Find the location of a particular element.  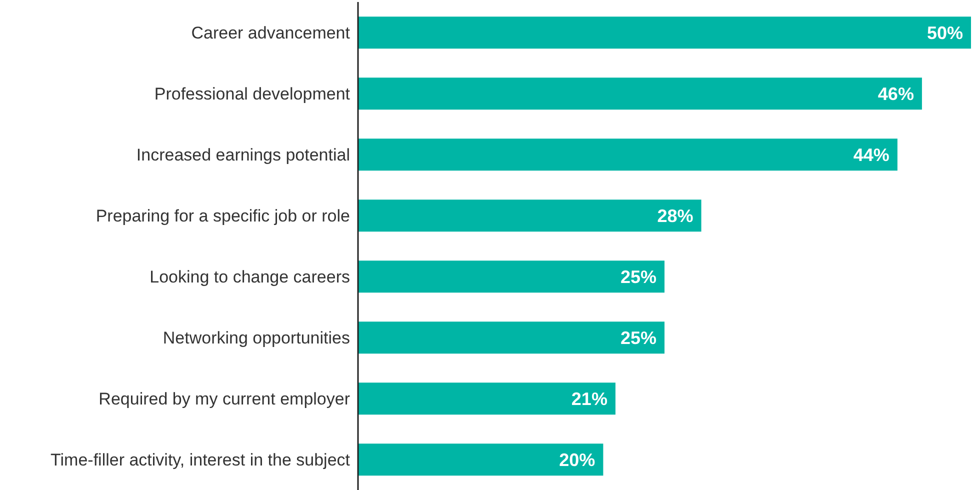

y-tick-label: Professional development is located at coordinates (252, 94).